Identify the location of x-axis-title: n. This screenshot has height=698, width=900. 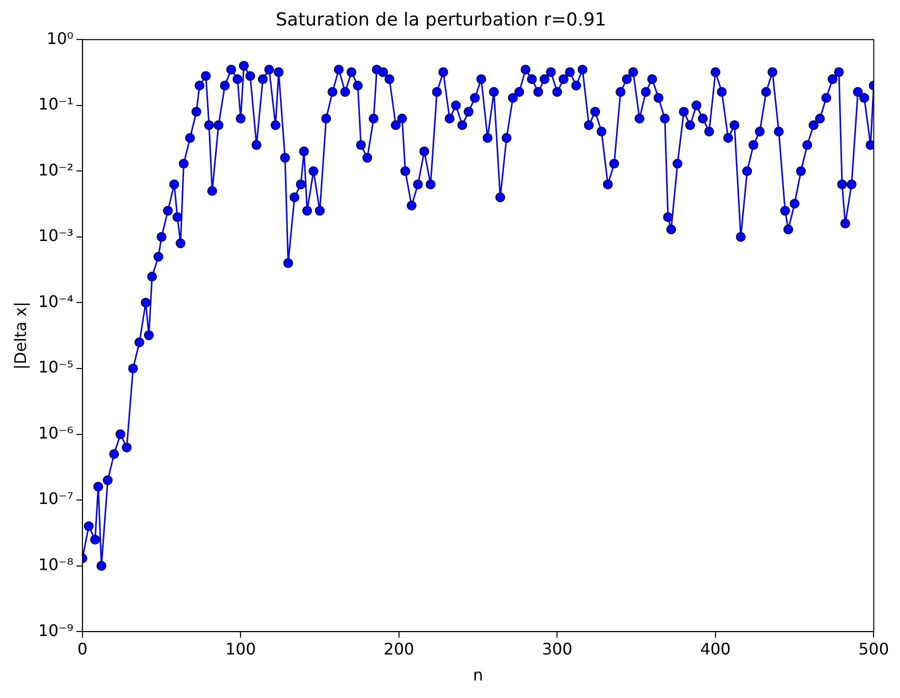
(478, 675).